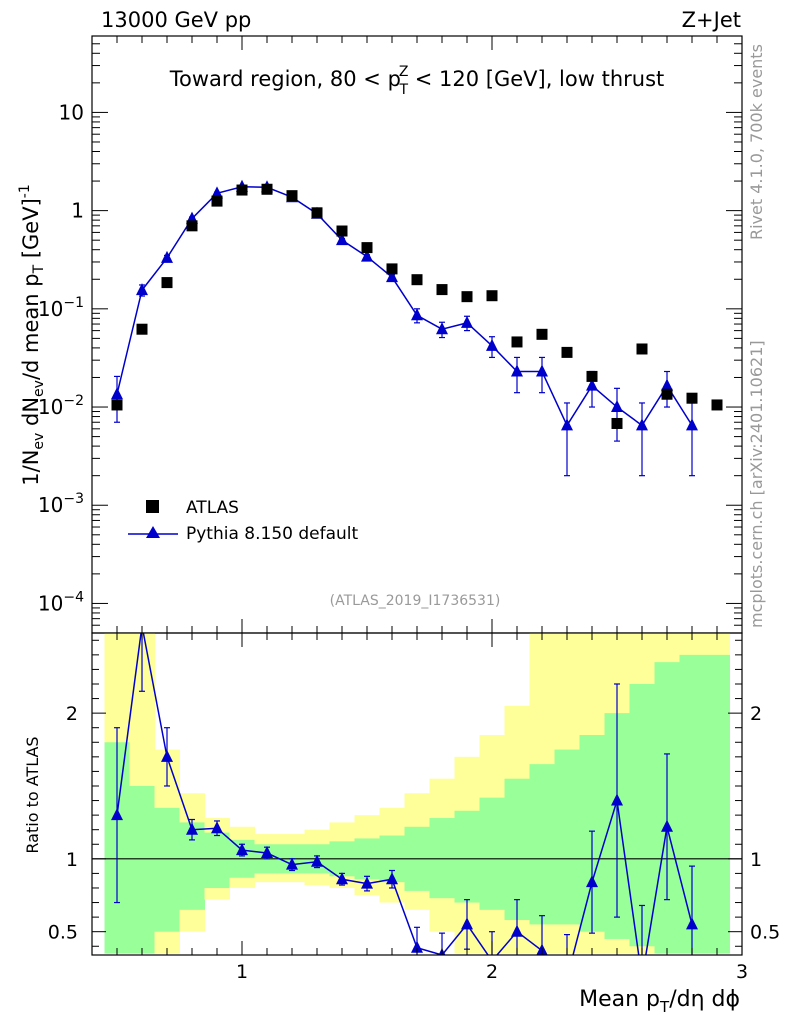 The height and width of the screenshot is (1024, 786). I want to click on y-tick-label: 1, so click(77, 211).